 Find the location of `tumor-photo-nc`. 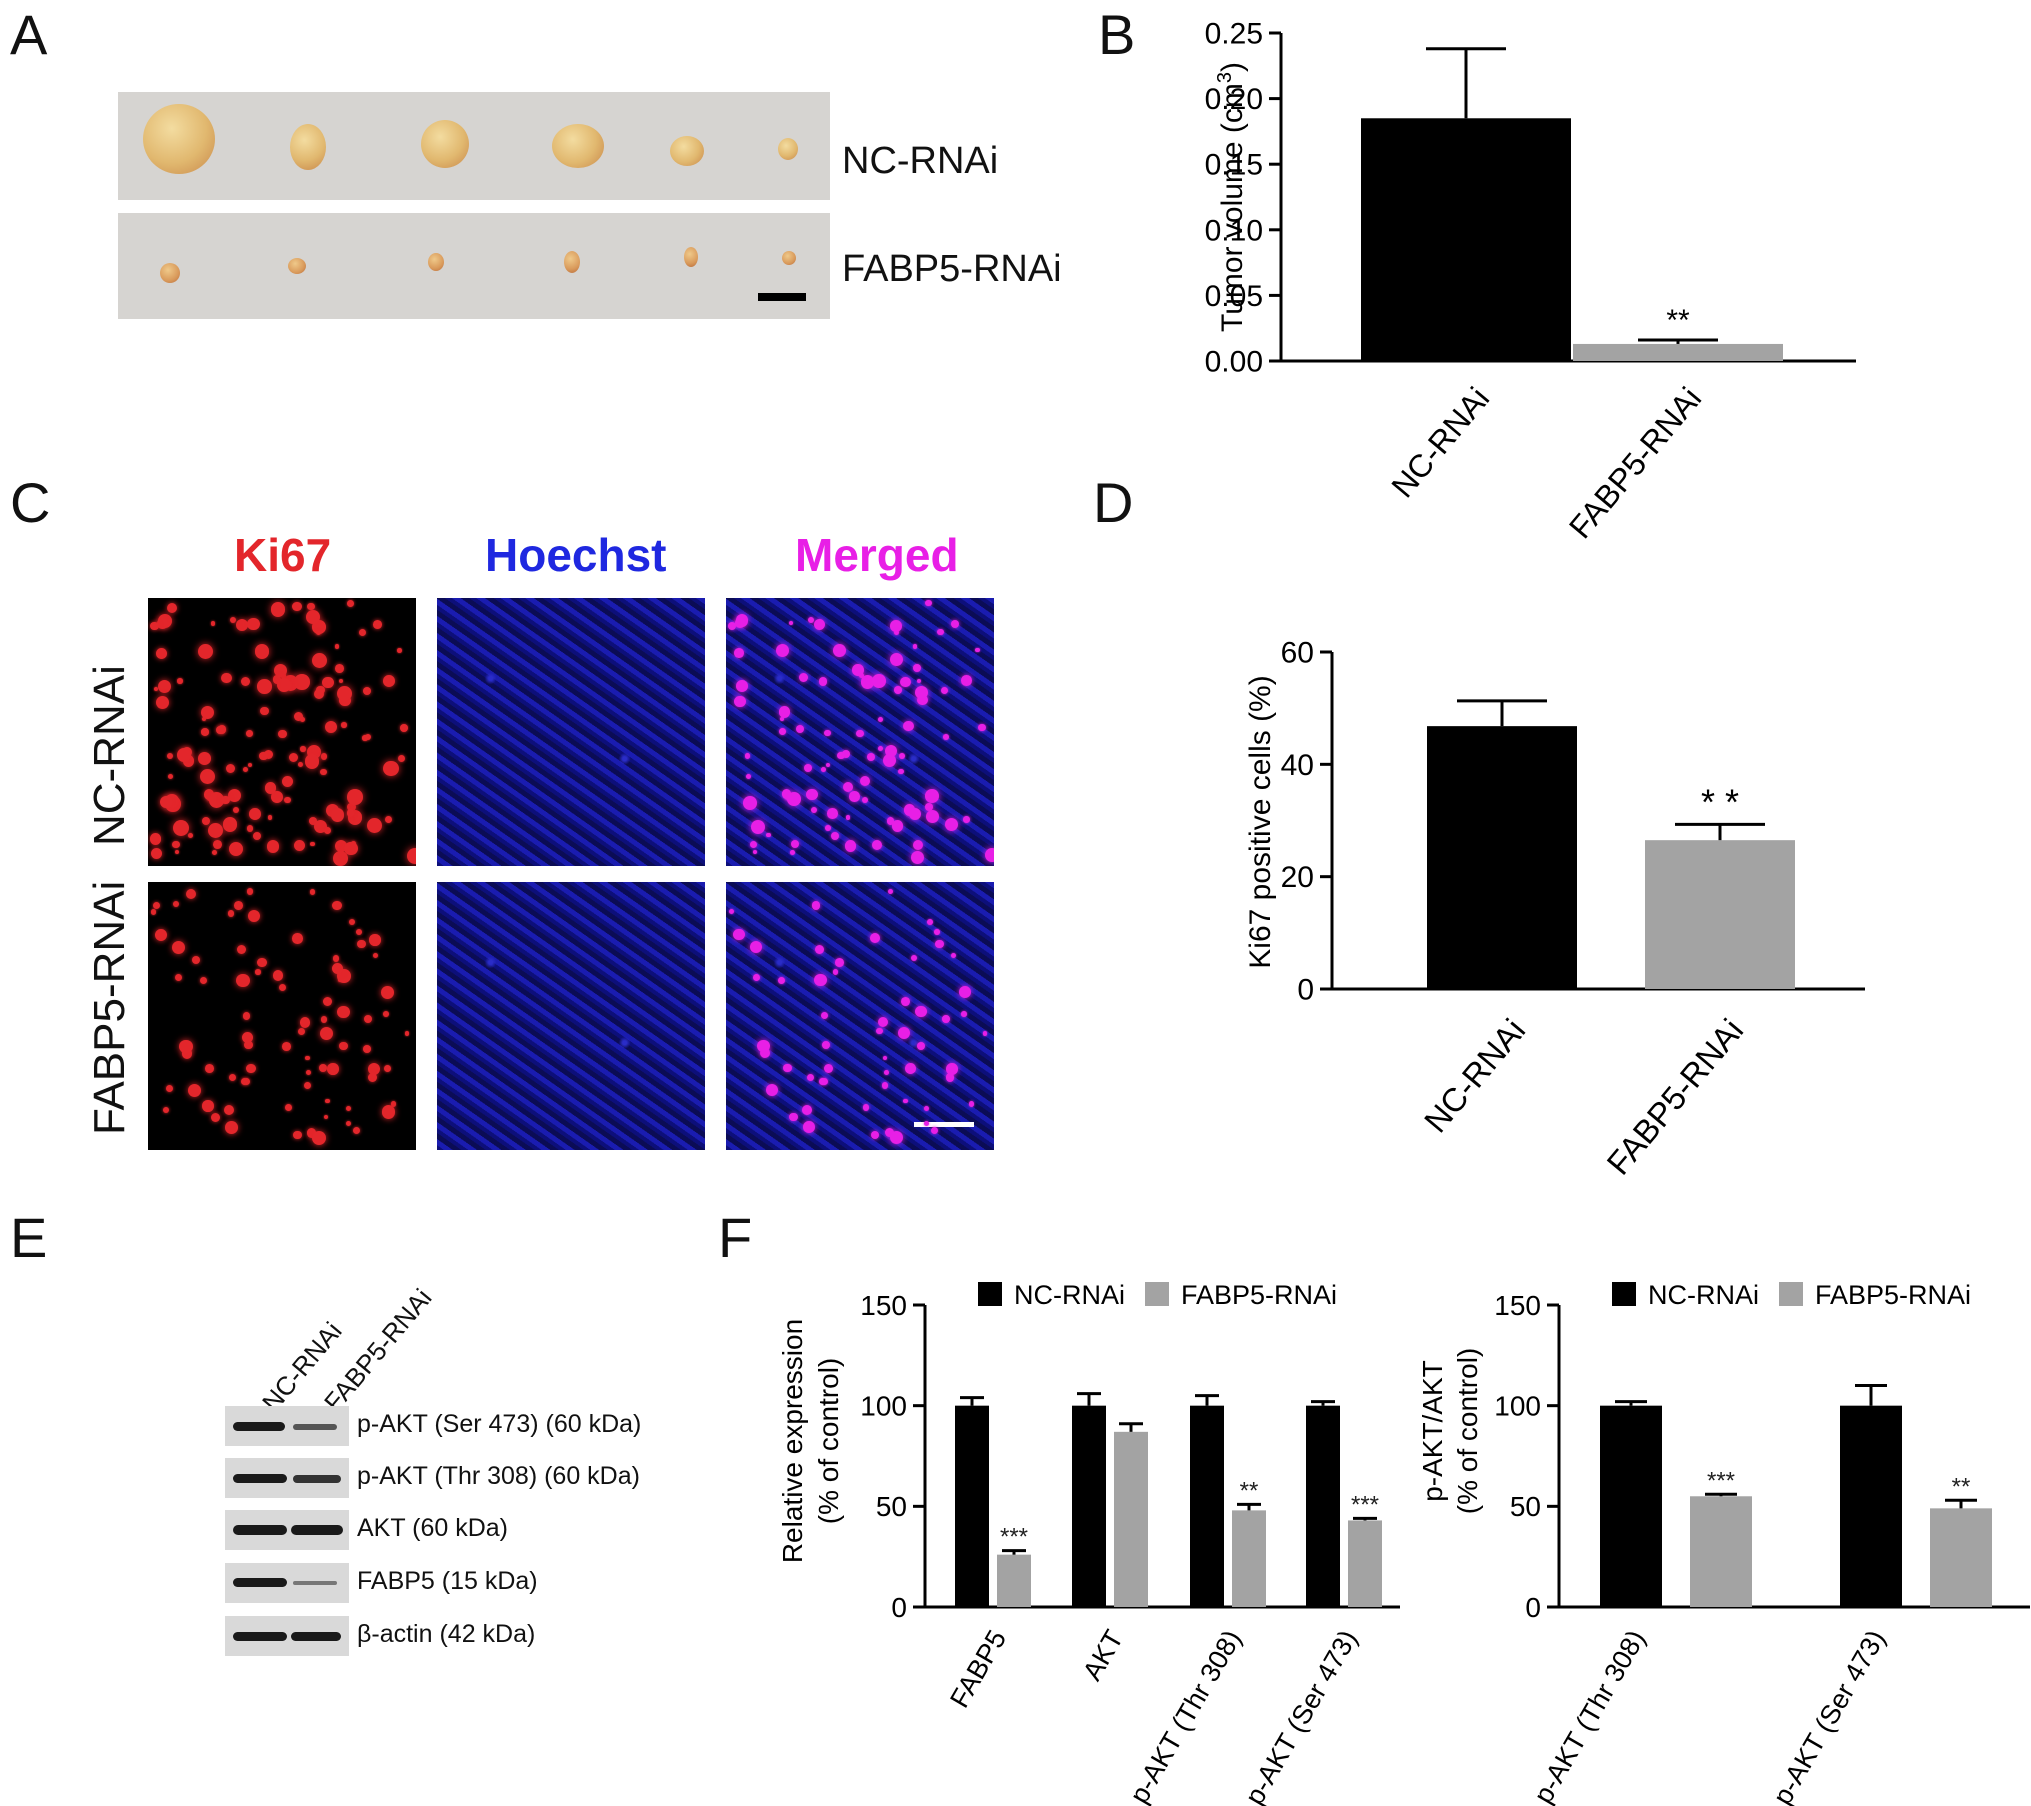

tumor-photo-nc is located at coordinates (474, 146).